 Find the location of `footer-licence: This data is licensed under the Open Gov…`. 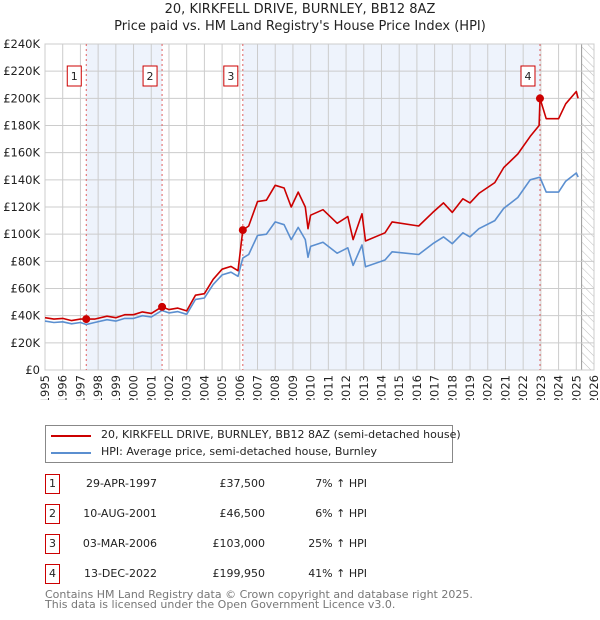

footer-licence: This data is licensed under the Open Gov… is located at coordinates (220, 604).